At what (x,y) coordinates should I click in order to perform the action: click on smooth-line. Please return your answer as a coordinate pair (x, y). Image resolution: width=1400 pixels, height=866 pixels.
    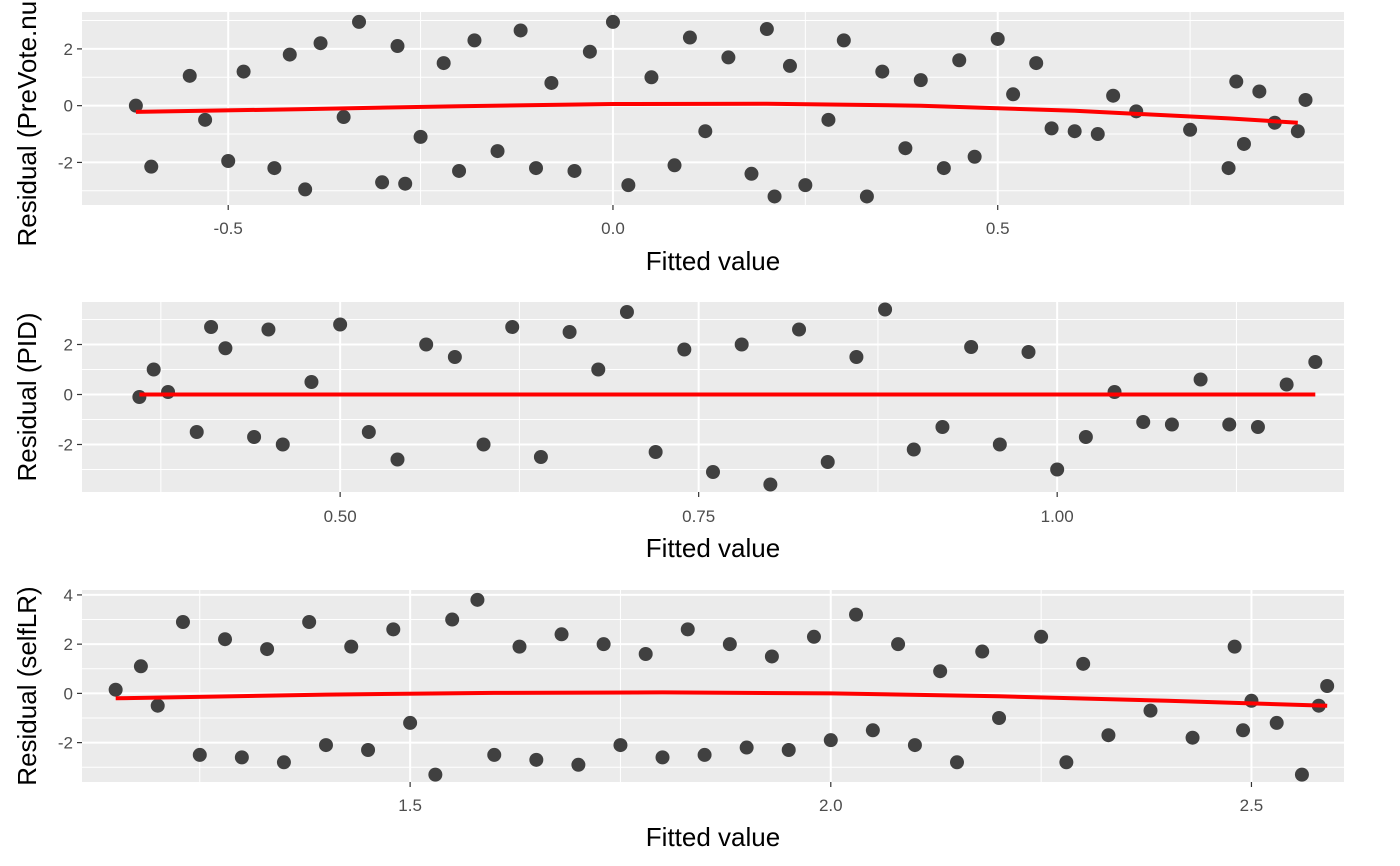
    Looking at the image, I should click on (716, 113).